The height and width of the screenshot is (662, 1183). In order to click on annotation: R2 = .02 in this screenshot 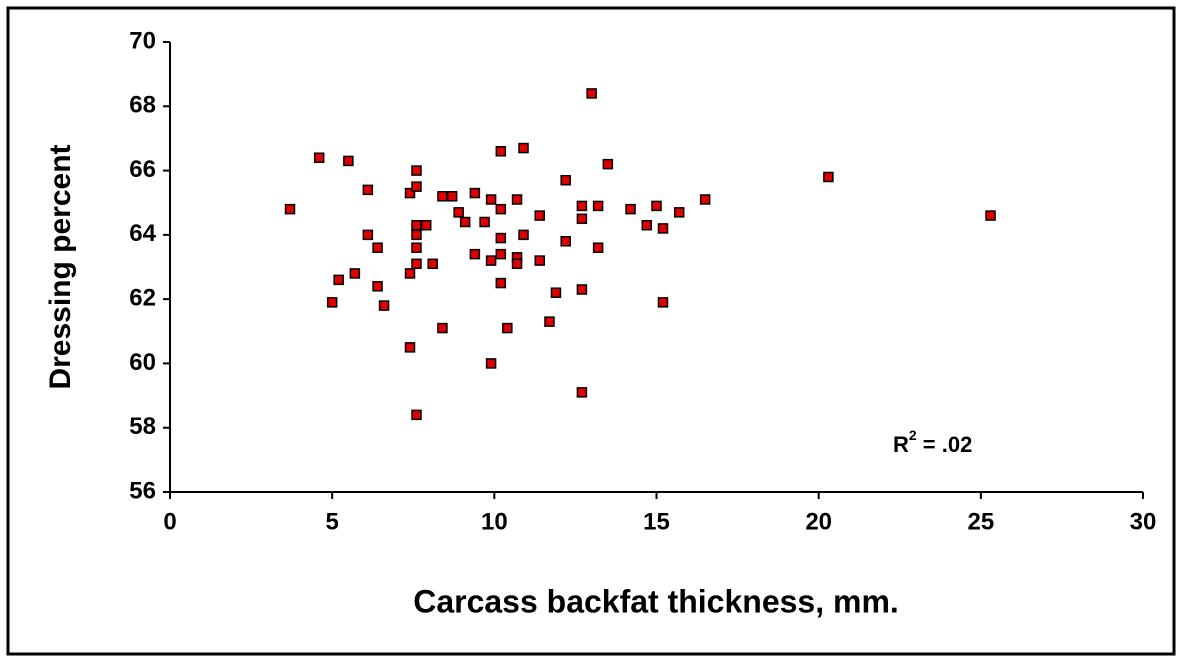, I will do `click(932, 442)`.